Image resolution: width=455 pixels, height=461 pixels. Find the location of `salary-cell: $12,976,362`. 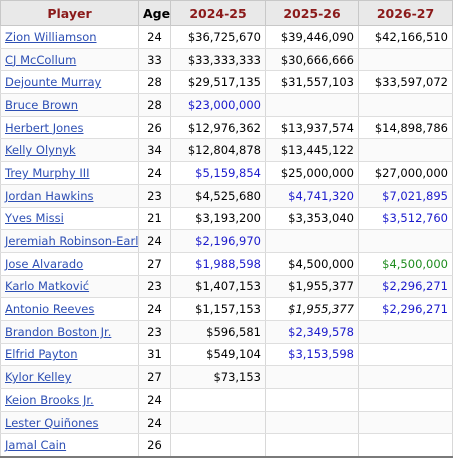

salary-cell: $12,976,362 is located at coordinates (218, 128).